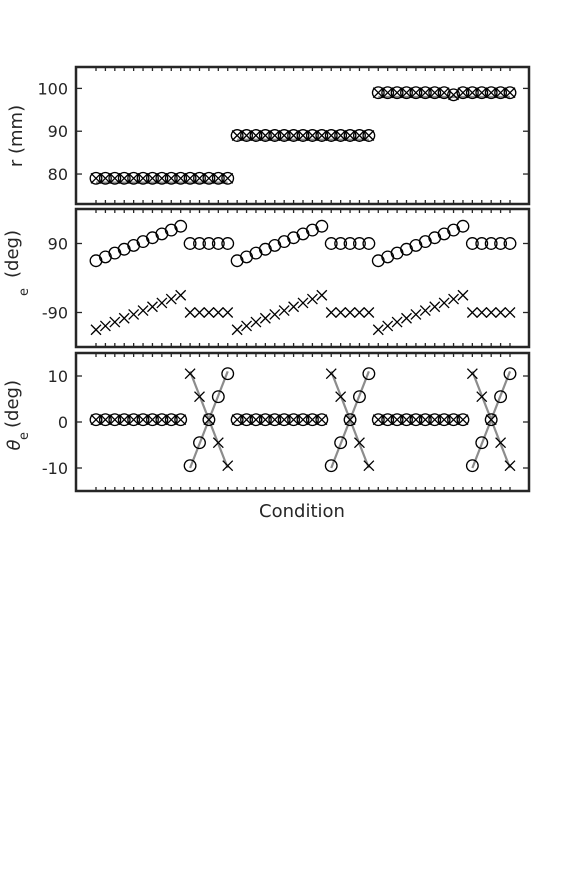 This screenshot has width=583, height=875. I want to click on panel-r-marks, so click(303, 135).